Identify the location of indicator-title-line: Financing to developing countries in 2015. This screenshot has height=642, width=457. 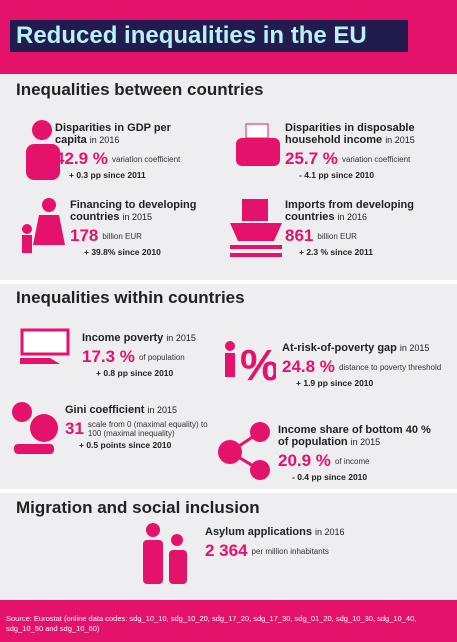
(145, 211).